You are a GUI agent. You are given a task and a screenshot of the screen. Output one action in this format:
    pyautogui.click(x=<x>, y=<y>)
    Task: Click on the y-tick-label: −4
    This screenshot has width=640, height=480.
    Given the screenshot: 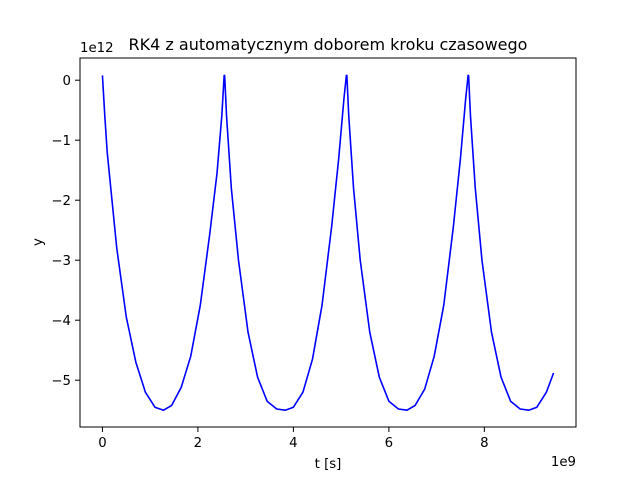 What is the action you would take?
    pyautogui.click(x=61, y=321)
    